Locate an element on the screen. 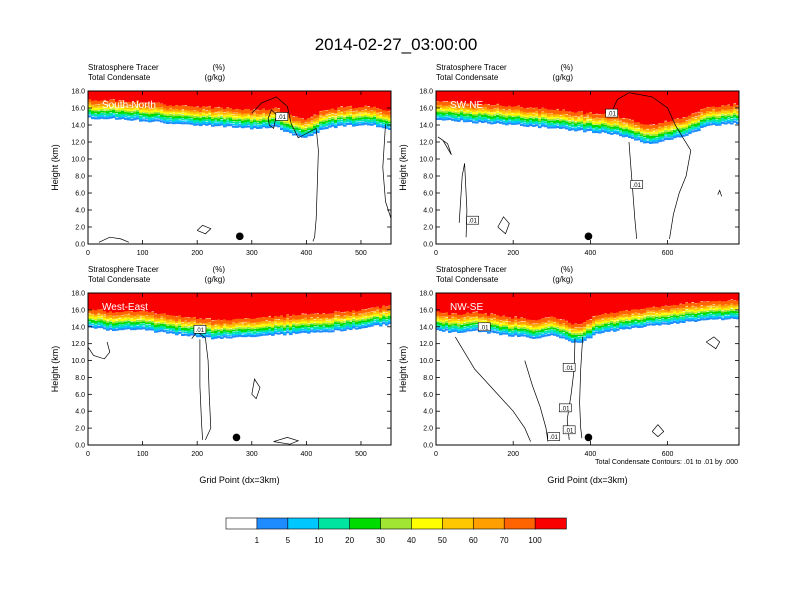 Image resolution: width=792 pixels, height=612 pixels. x-tick-label: 300 is located at coordinates (252, 253).